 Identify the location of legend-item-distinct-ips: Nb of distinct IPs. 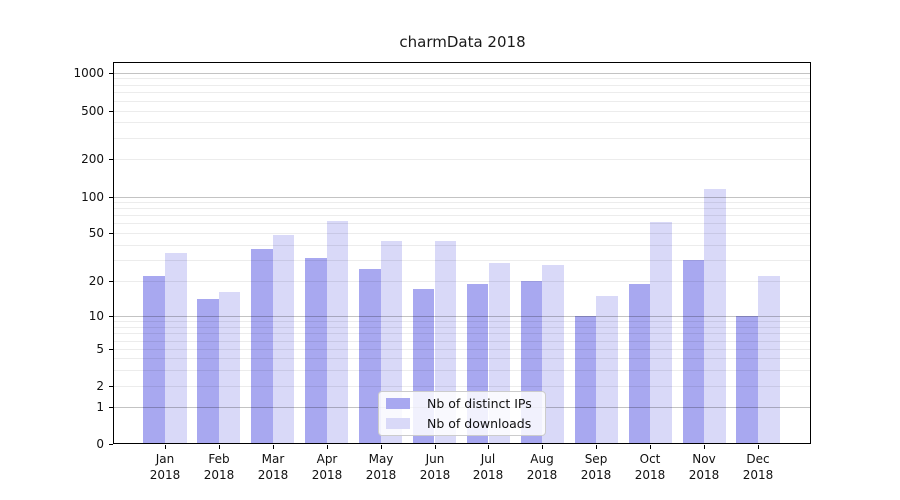
(465, 404).